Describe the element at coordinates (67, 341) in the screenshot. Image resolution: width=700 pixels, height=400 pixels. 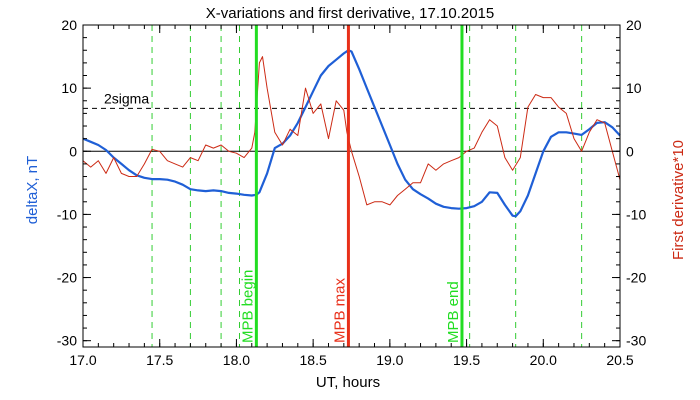
I see `y-tick-label-left: -30` at that location.